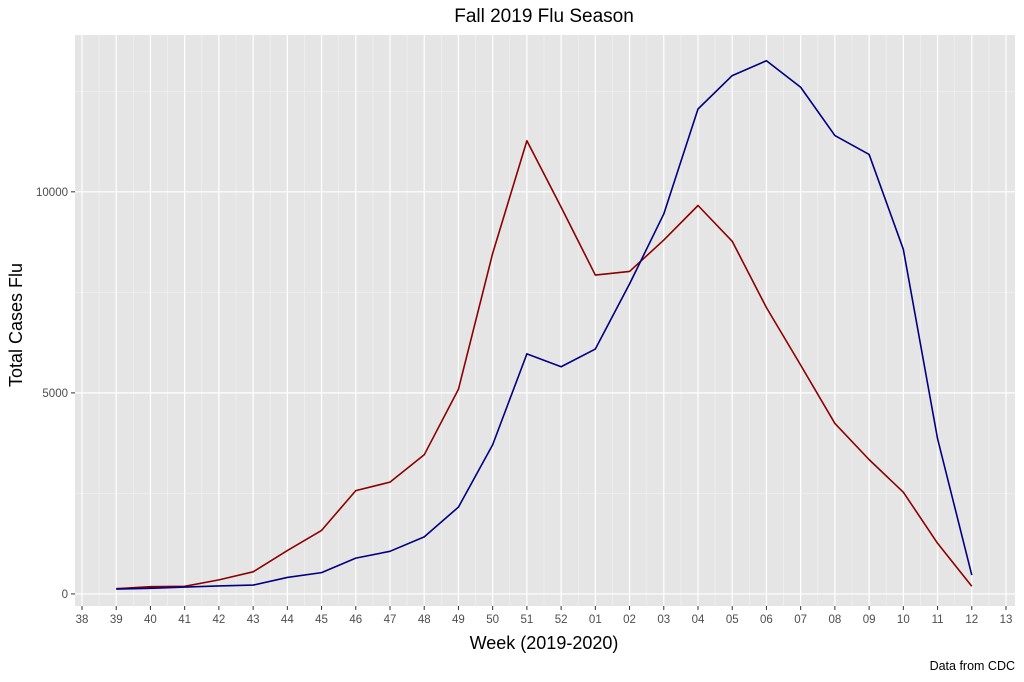  I want to click on x-tick-label: 41, so click(184, 620).